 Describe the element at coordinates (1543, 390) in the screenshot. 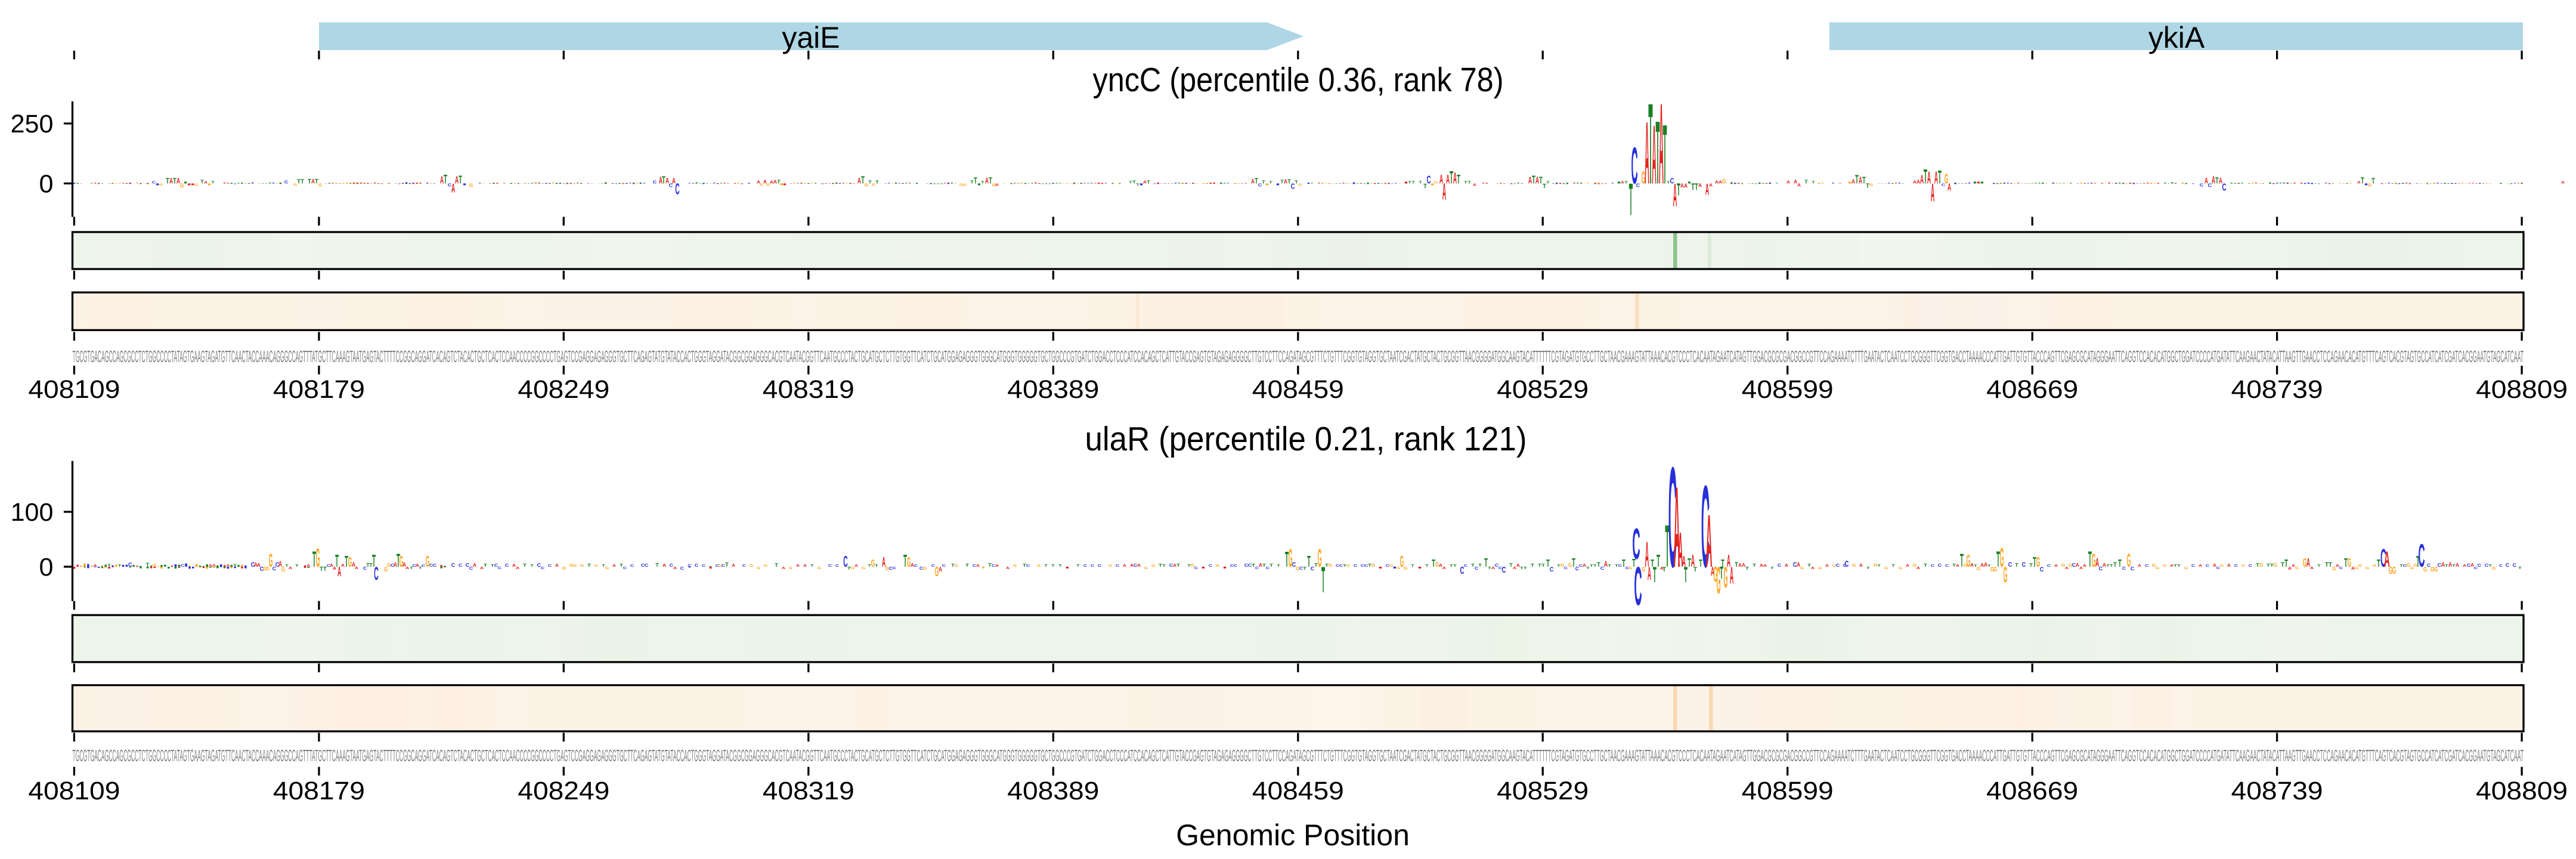

I see `svg-text: 408529` at that location.